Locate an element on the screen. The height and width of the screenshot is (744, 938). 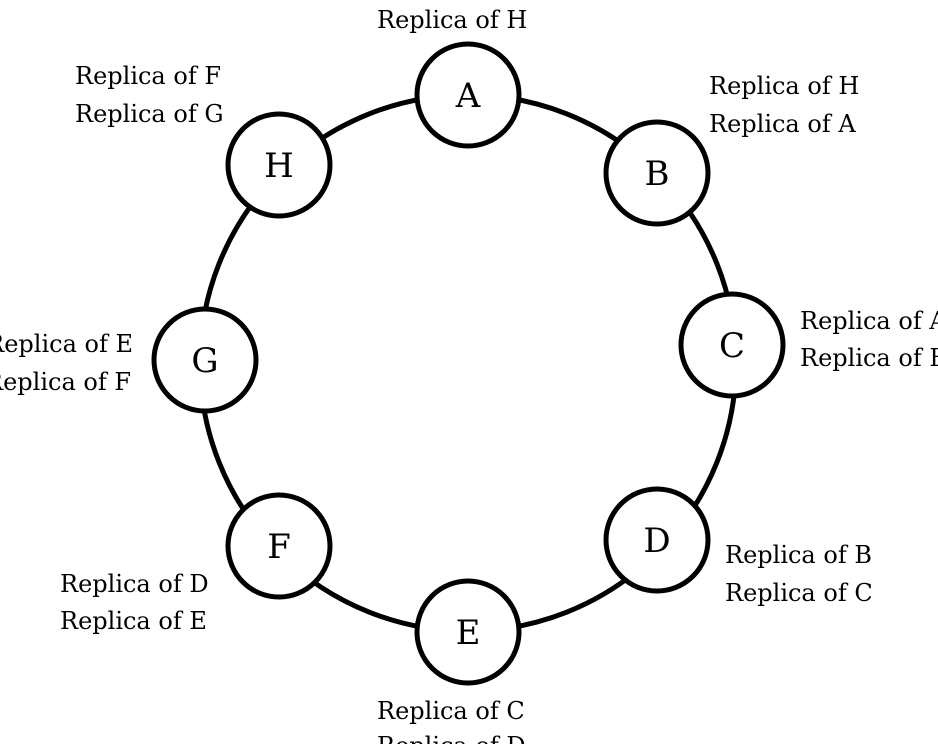
node-a-label: A is located at coordinates (468, 96).